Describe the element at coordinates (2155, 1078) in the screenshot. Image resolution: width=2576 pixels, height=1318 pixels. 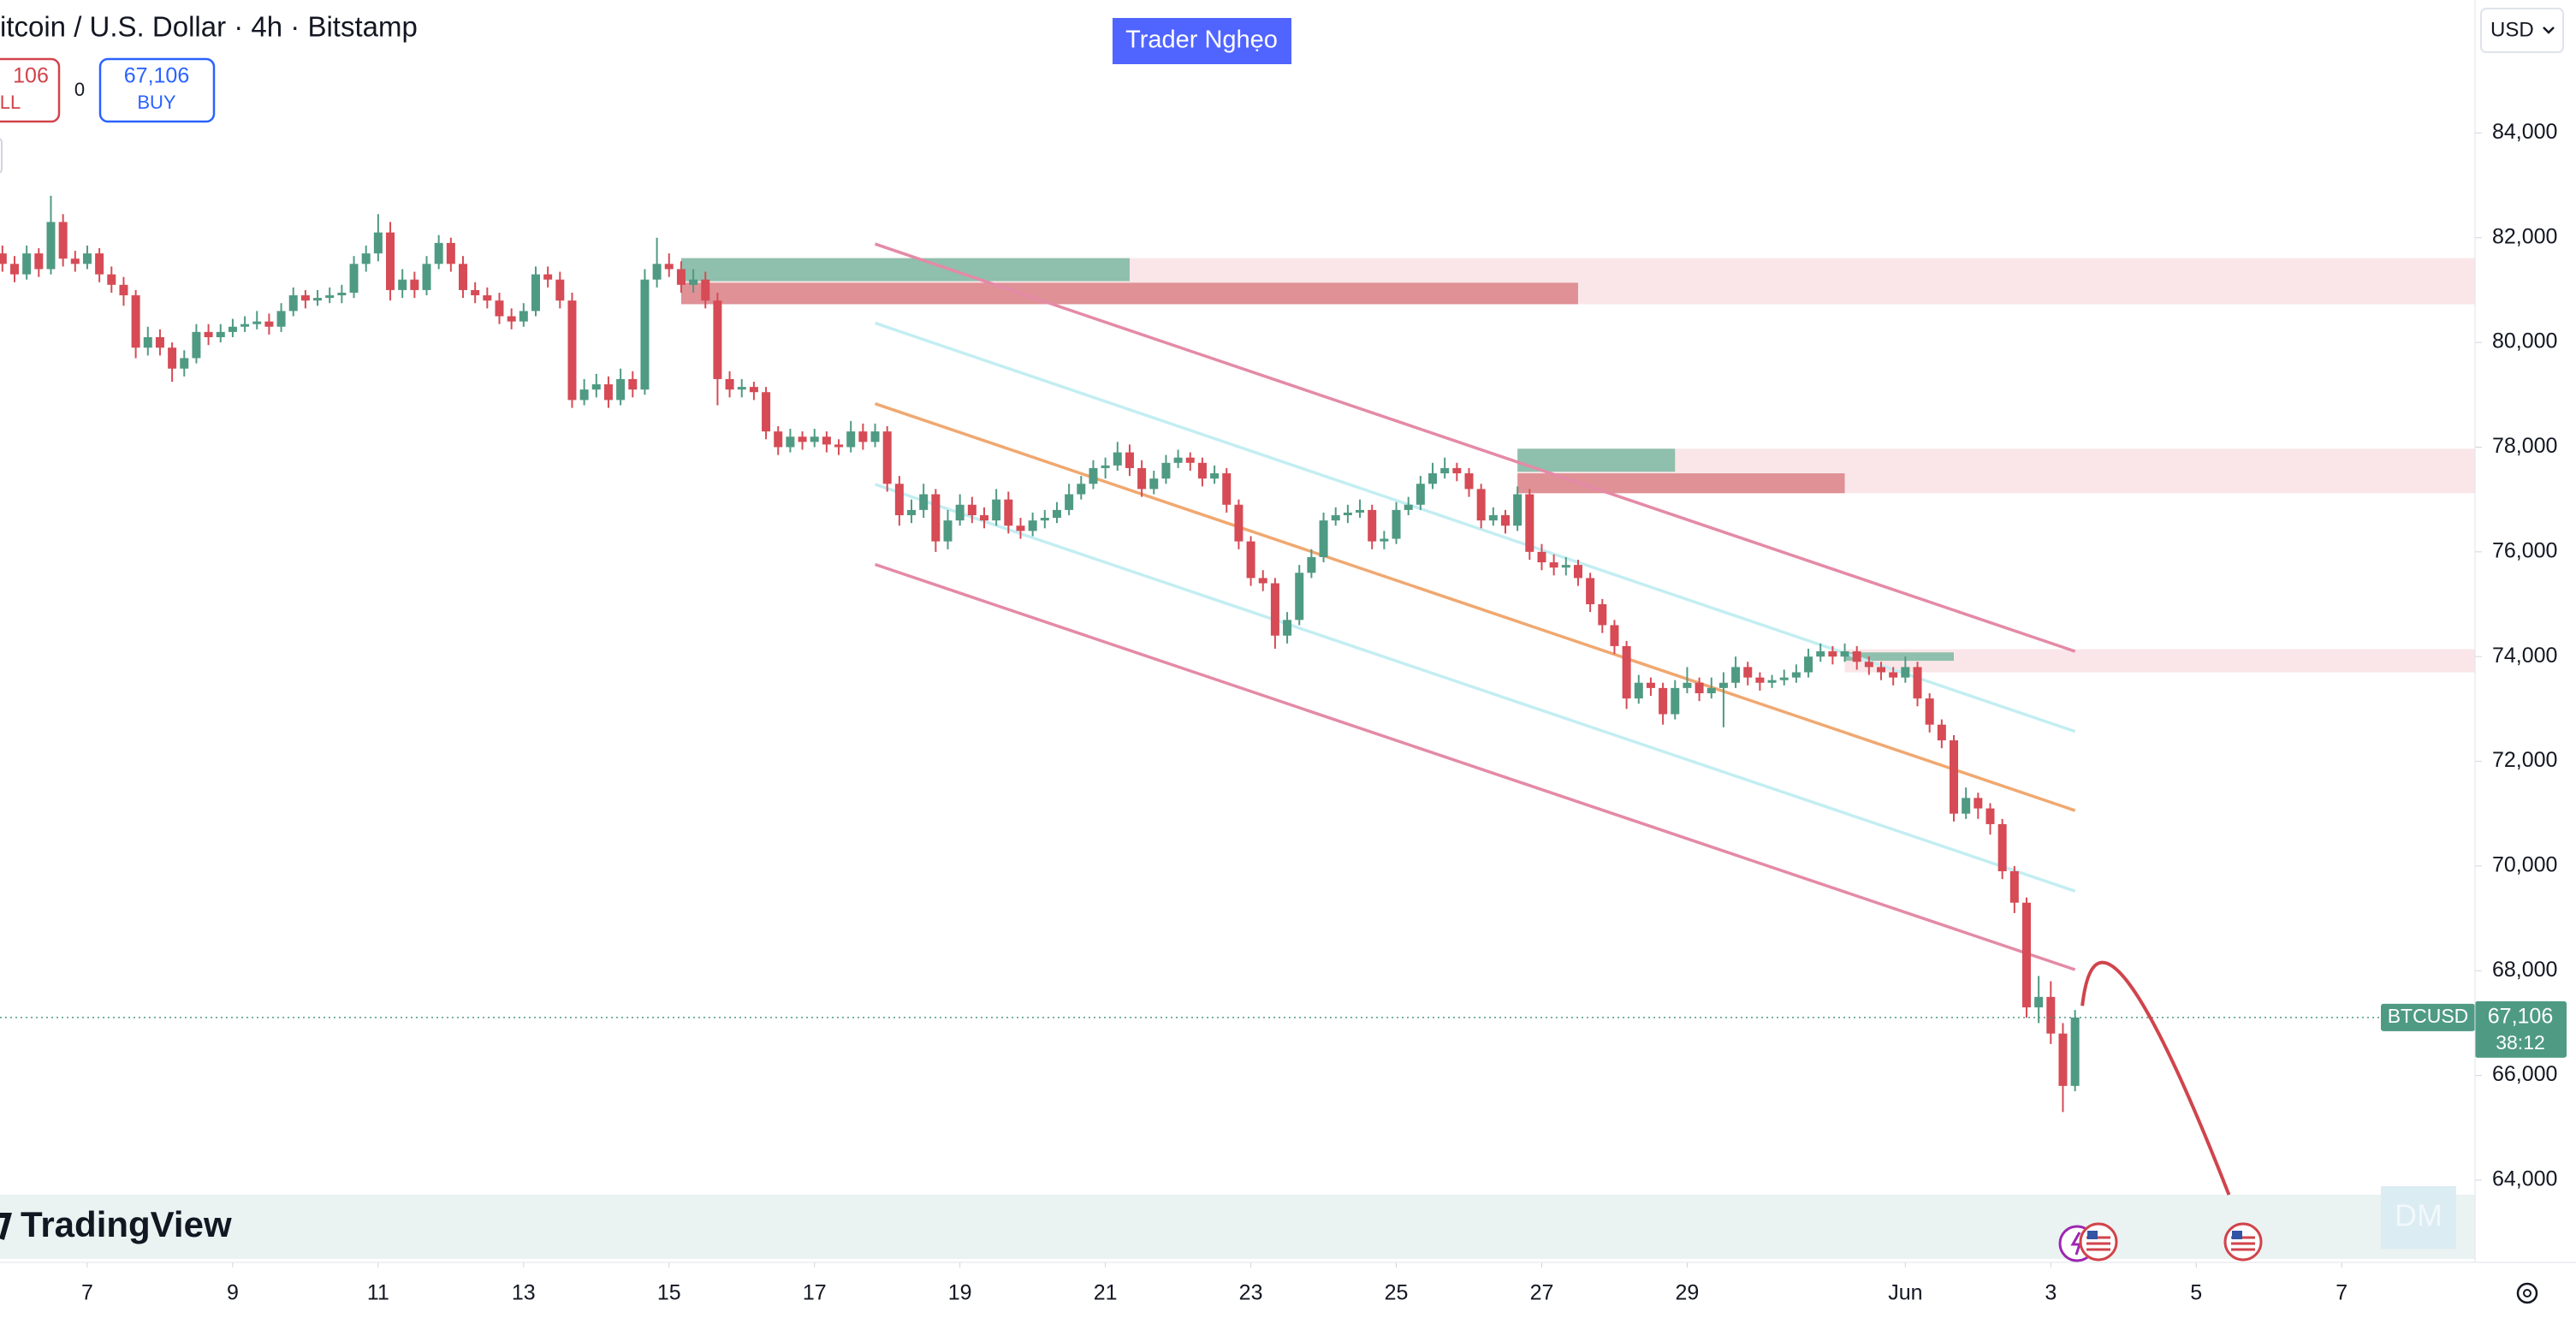
I see `projection-curve` at that location.